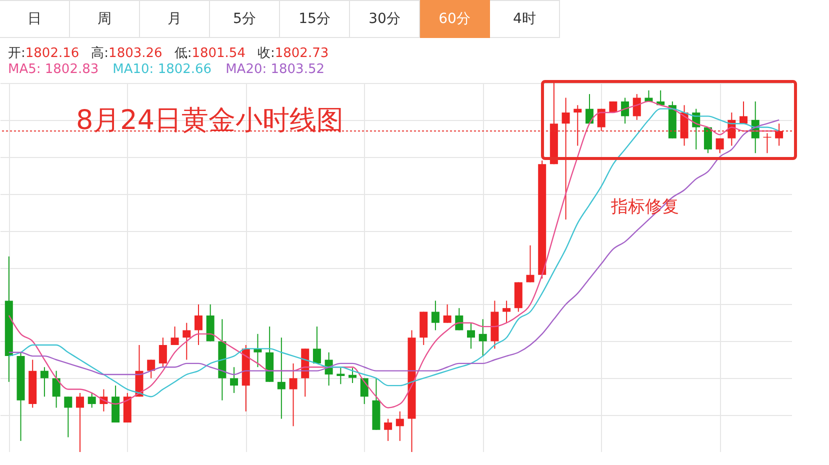  What do you see at coordinates (275, 69) in the screenshot?
I see `text: MA20: 1803.52` at bounding box center [275, 69].